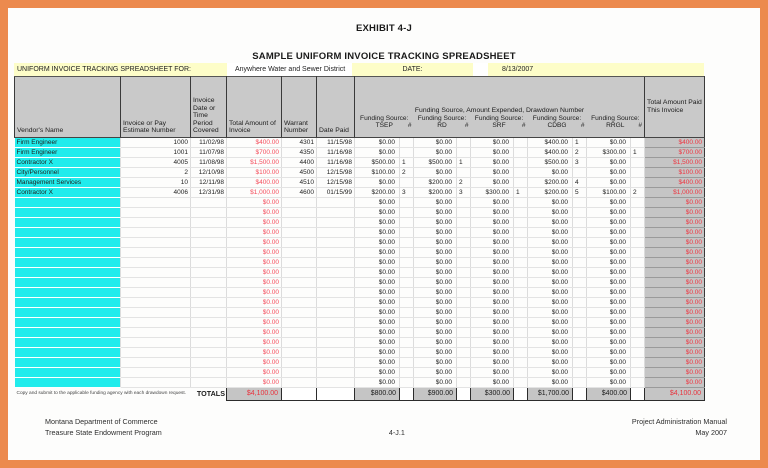 This screenshot has width=768, height=468. What do you see at coordinates (299, 182) in the screenshot?
I see `warrant-cell: 4510` at bounding box center [299, 182].